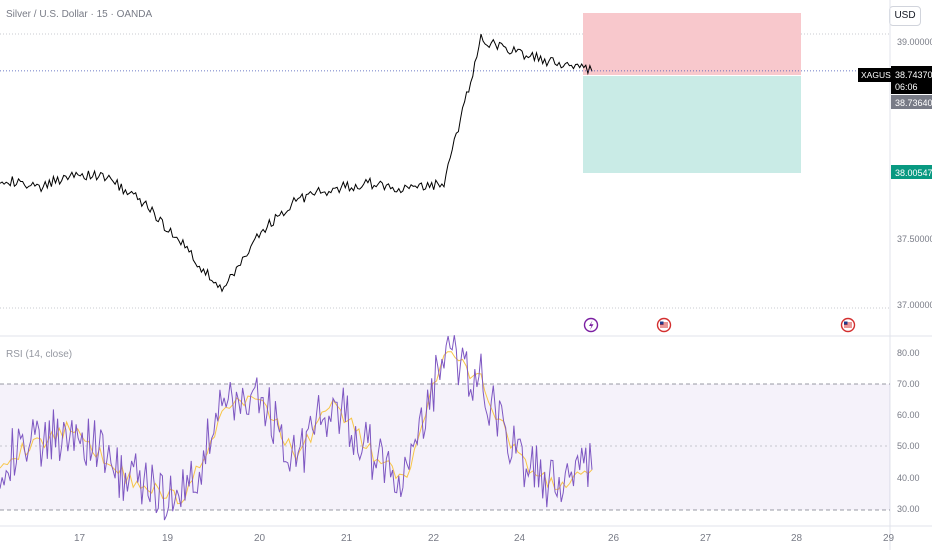 The image size is (932, 550). What do you see at coordinates (692, 124) in the screenshot?
I see `take-profit-zone` at bounding box center [692, 124].